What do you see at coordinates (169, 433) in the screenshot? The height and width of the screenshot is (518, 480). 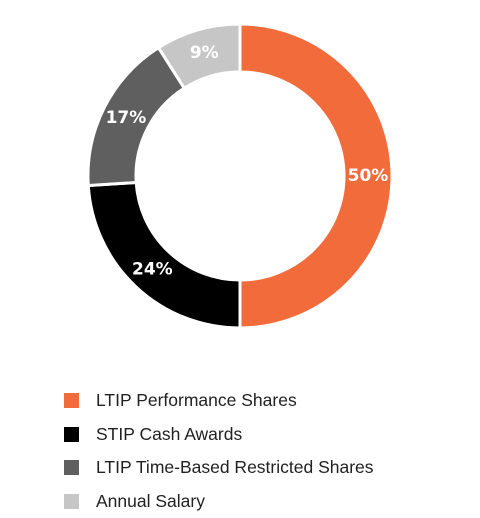 I see `legend-label: STIP Cash Awards` at bounding box center [169, 433].